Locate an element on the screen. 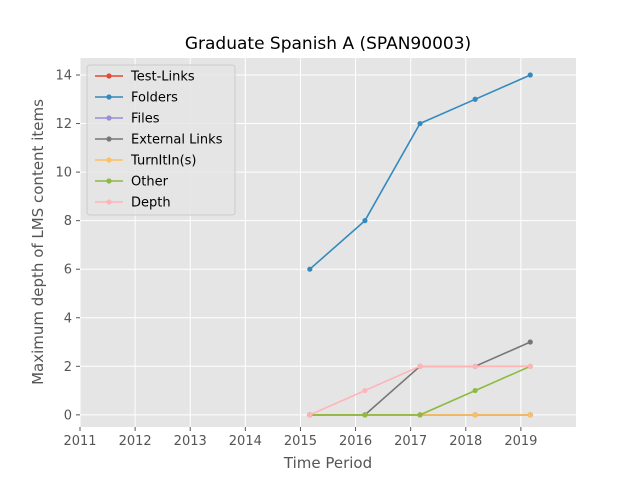 This screenshot has width=640, height=480. y-tick-label: 0 is located at coordinates (68, 415).